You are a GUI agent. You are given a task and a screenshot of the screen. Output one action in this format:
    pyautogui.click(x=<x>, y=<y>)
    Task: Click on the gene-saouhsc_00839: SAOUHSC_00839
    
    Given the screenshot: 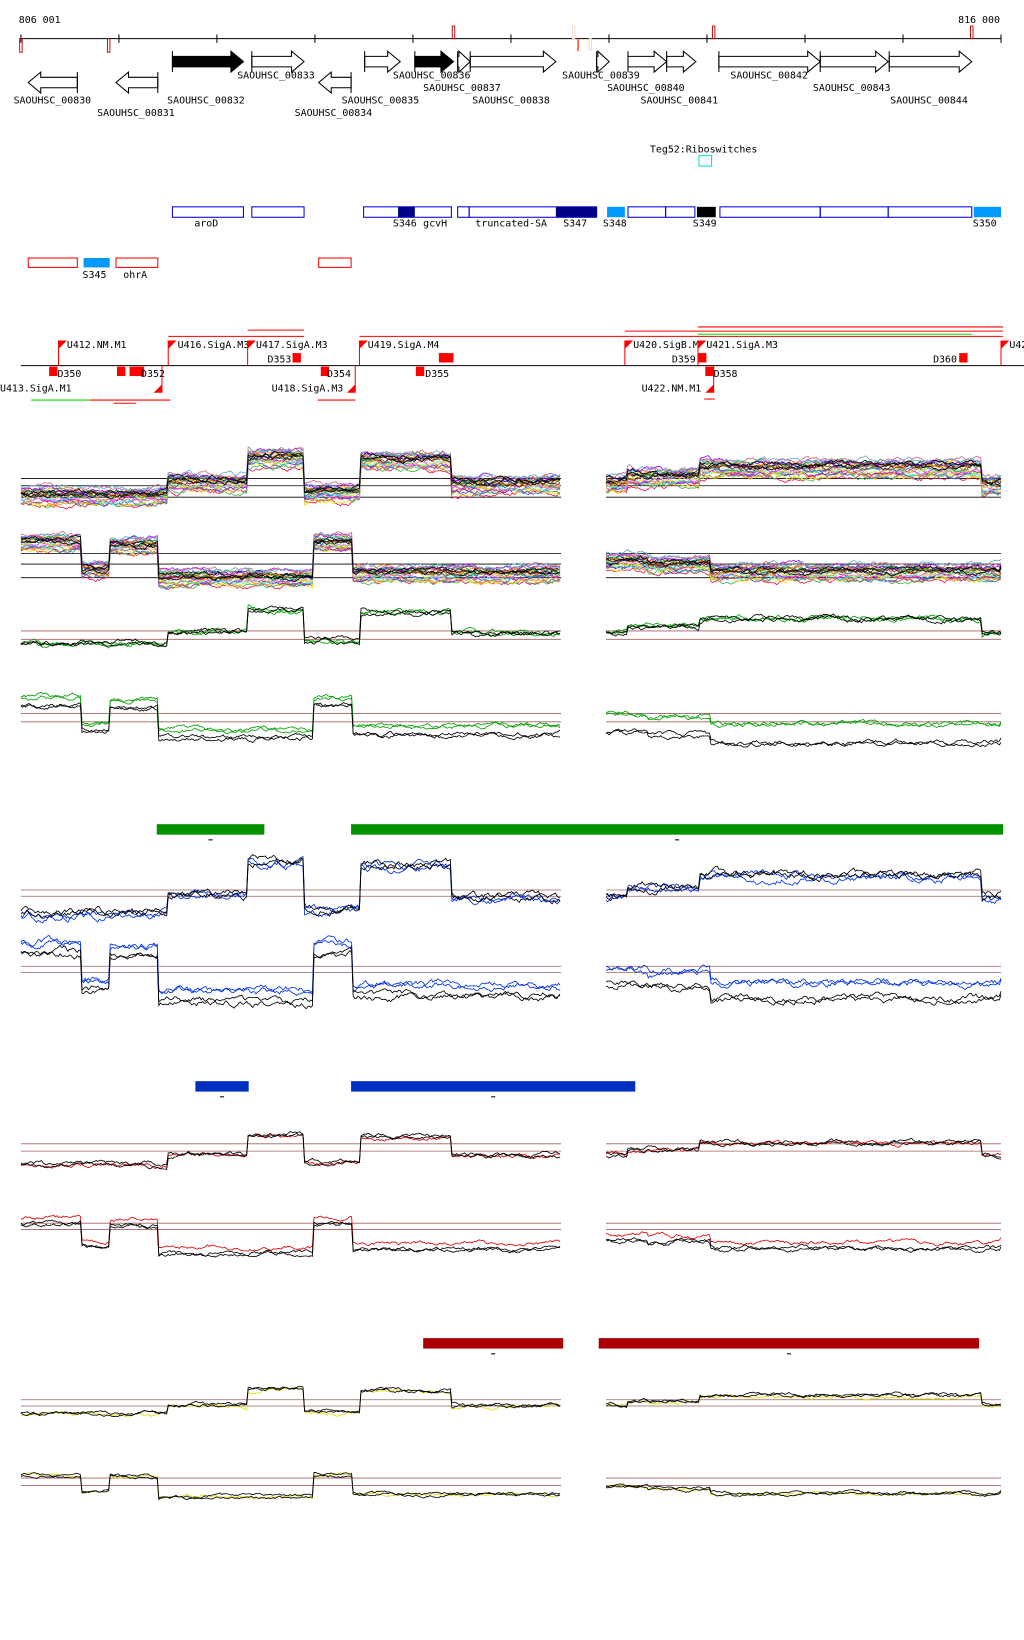 What is the action you would take?
    pyautogui.click(x=601, y=65)
    